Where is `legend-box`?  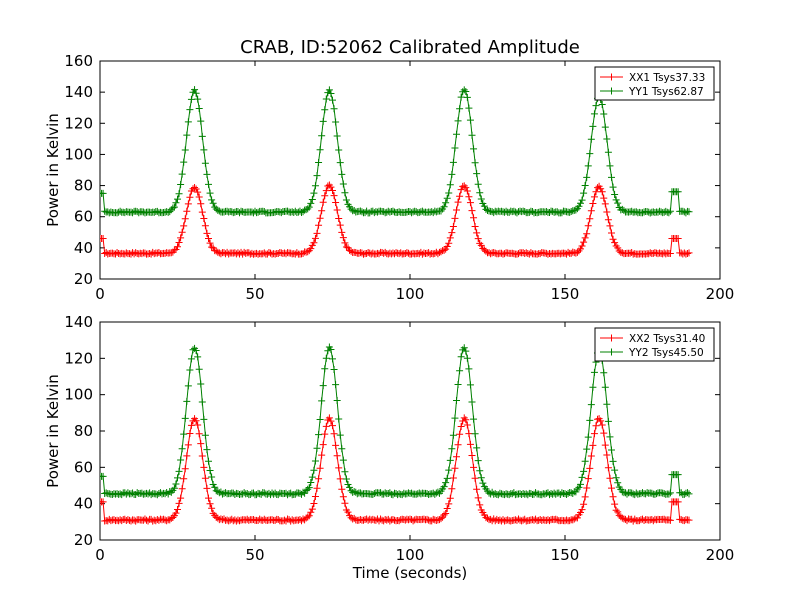 legend-box is located at coordinates (654, 344).